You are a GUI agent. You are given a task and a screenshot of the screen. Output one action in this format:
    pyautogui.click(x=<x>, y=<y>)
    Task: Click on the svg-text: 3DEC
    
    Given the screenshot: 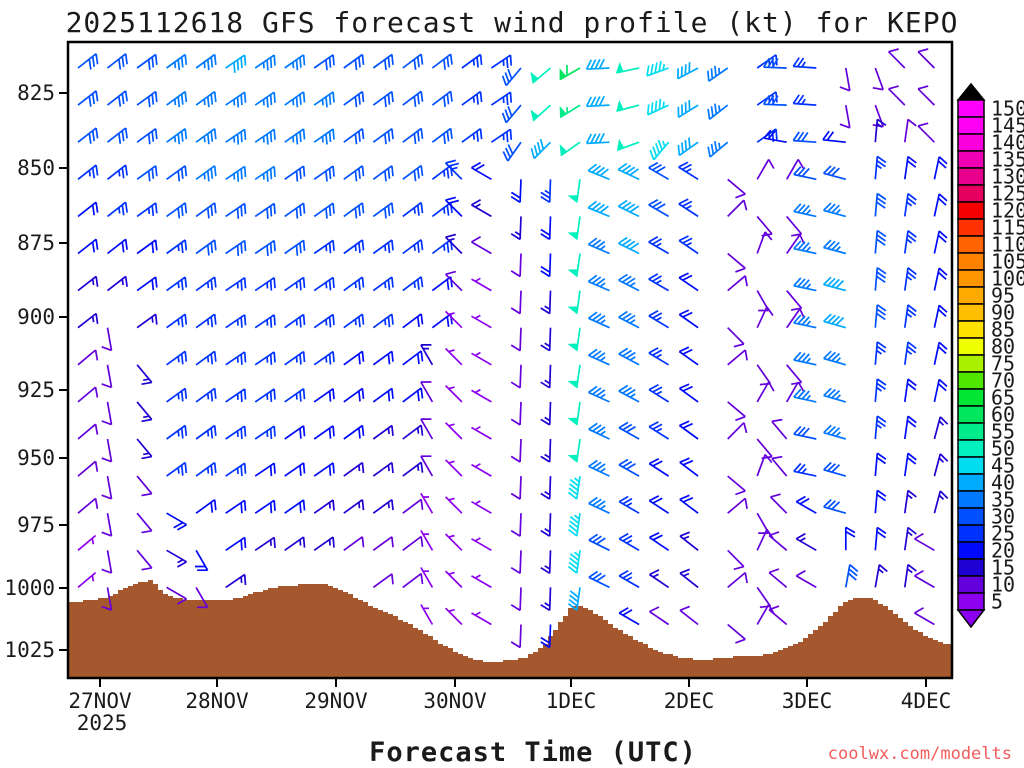 What is the action you would take?
    pyautogui.click(x=807, y=701)
    